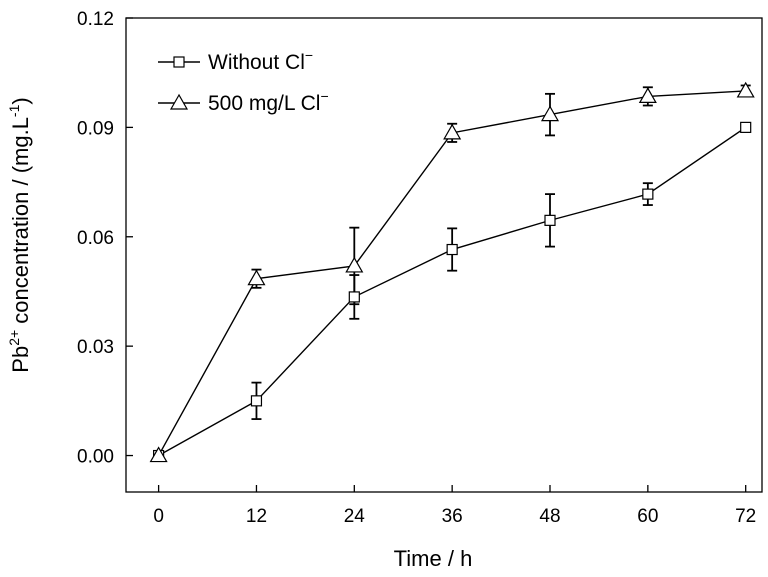 This screenshot has height=577, width=768. Describe the element at coordinates (14, 338) in the screenshot. I see `y-axis-title-superscript: 2+` at that location.